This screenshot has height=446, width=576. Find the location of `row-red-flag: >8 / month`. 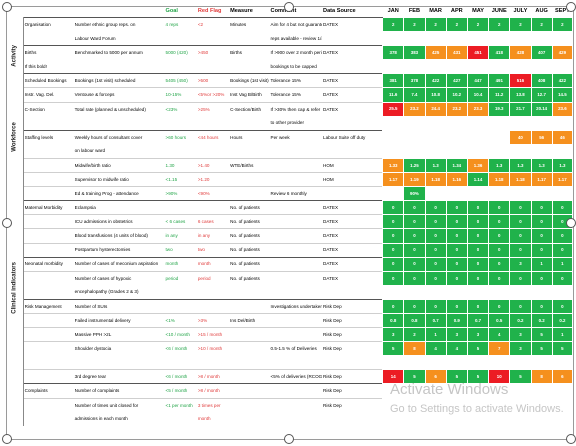

row-red-flag: >8 / month is located at coordinates (213, 376).